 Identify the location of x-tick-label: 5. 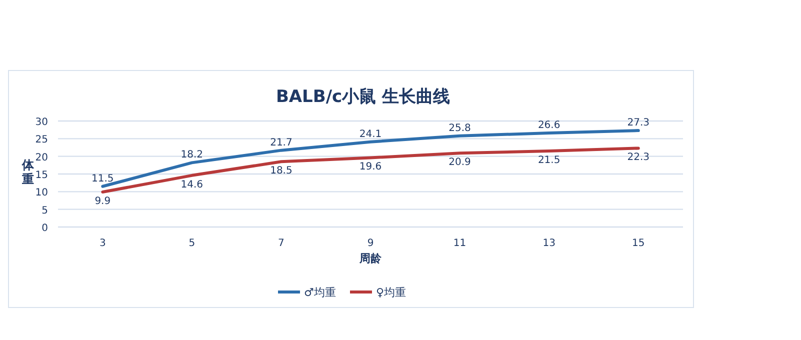
(192, 243).